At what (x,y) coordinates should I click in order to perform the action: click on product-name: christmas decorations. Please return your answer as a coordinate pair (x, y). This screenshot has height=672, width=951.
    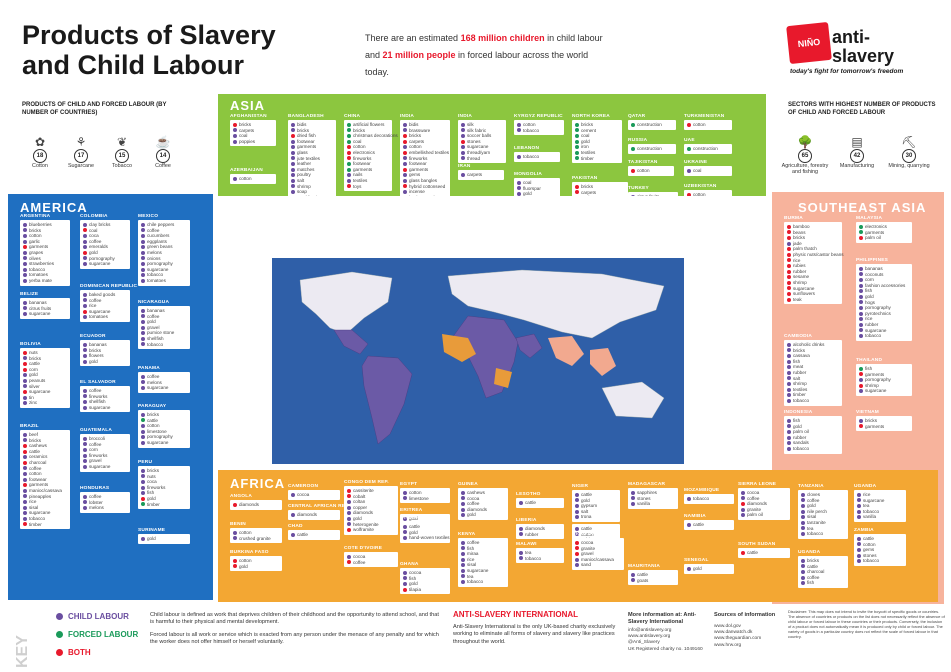
    Looking at the image, I should click on (375, 136).